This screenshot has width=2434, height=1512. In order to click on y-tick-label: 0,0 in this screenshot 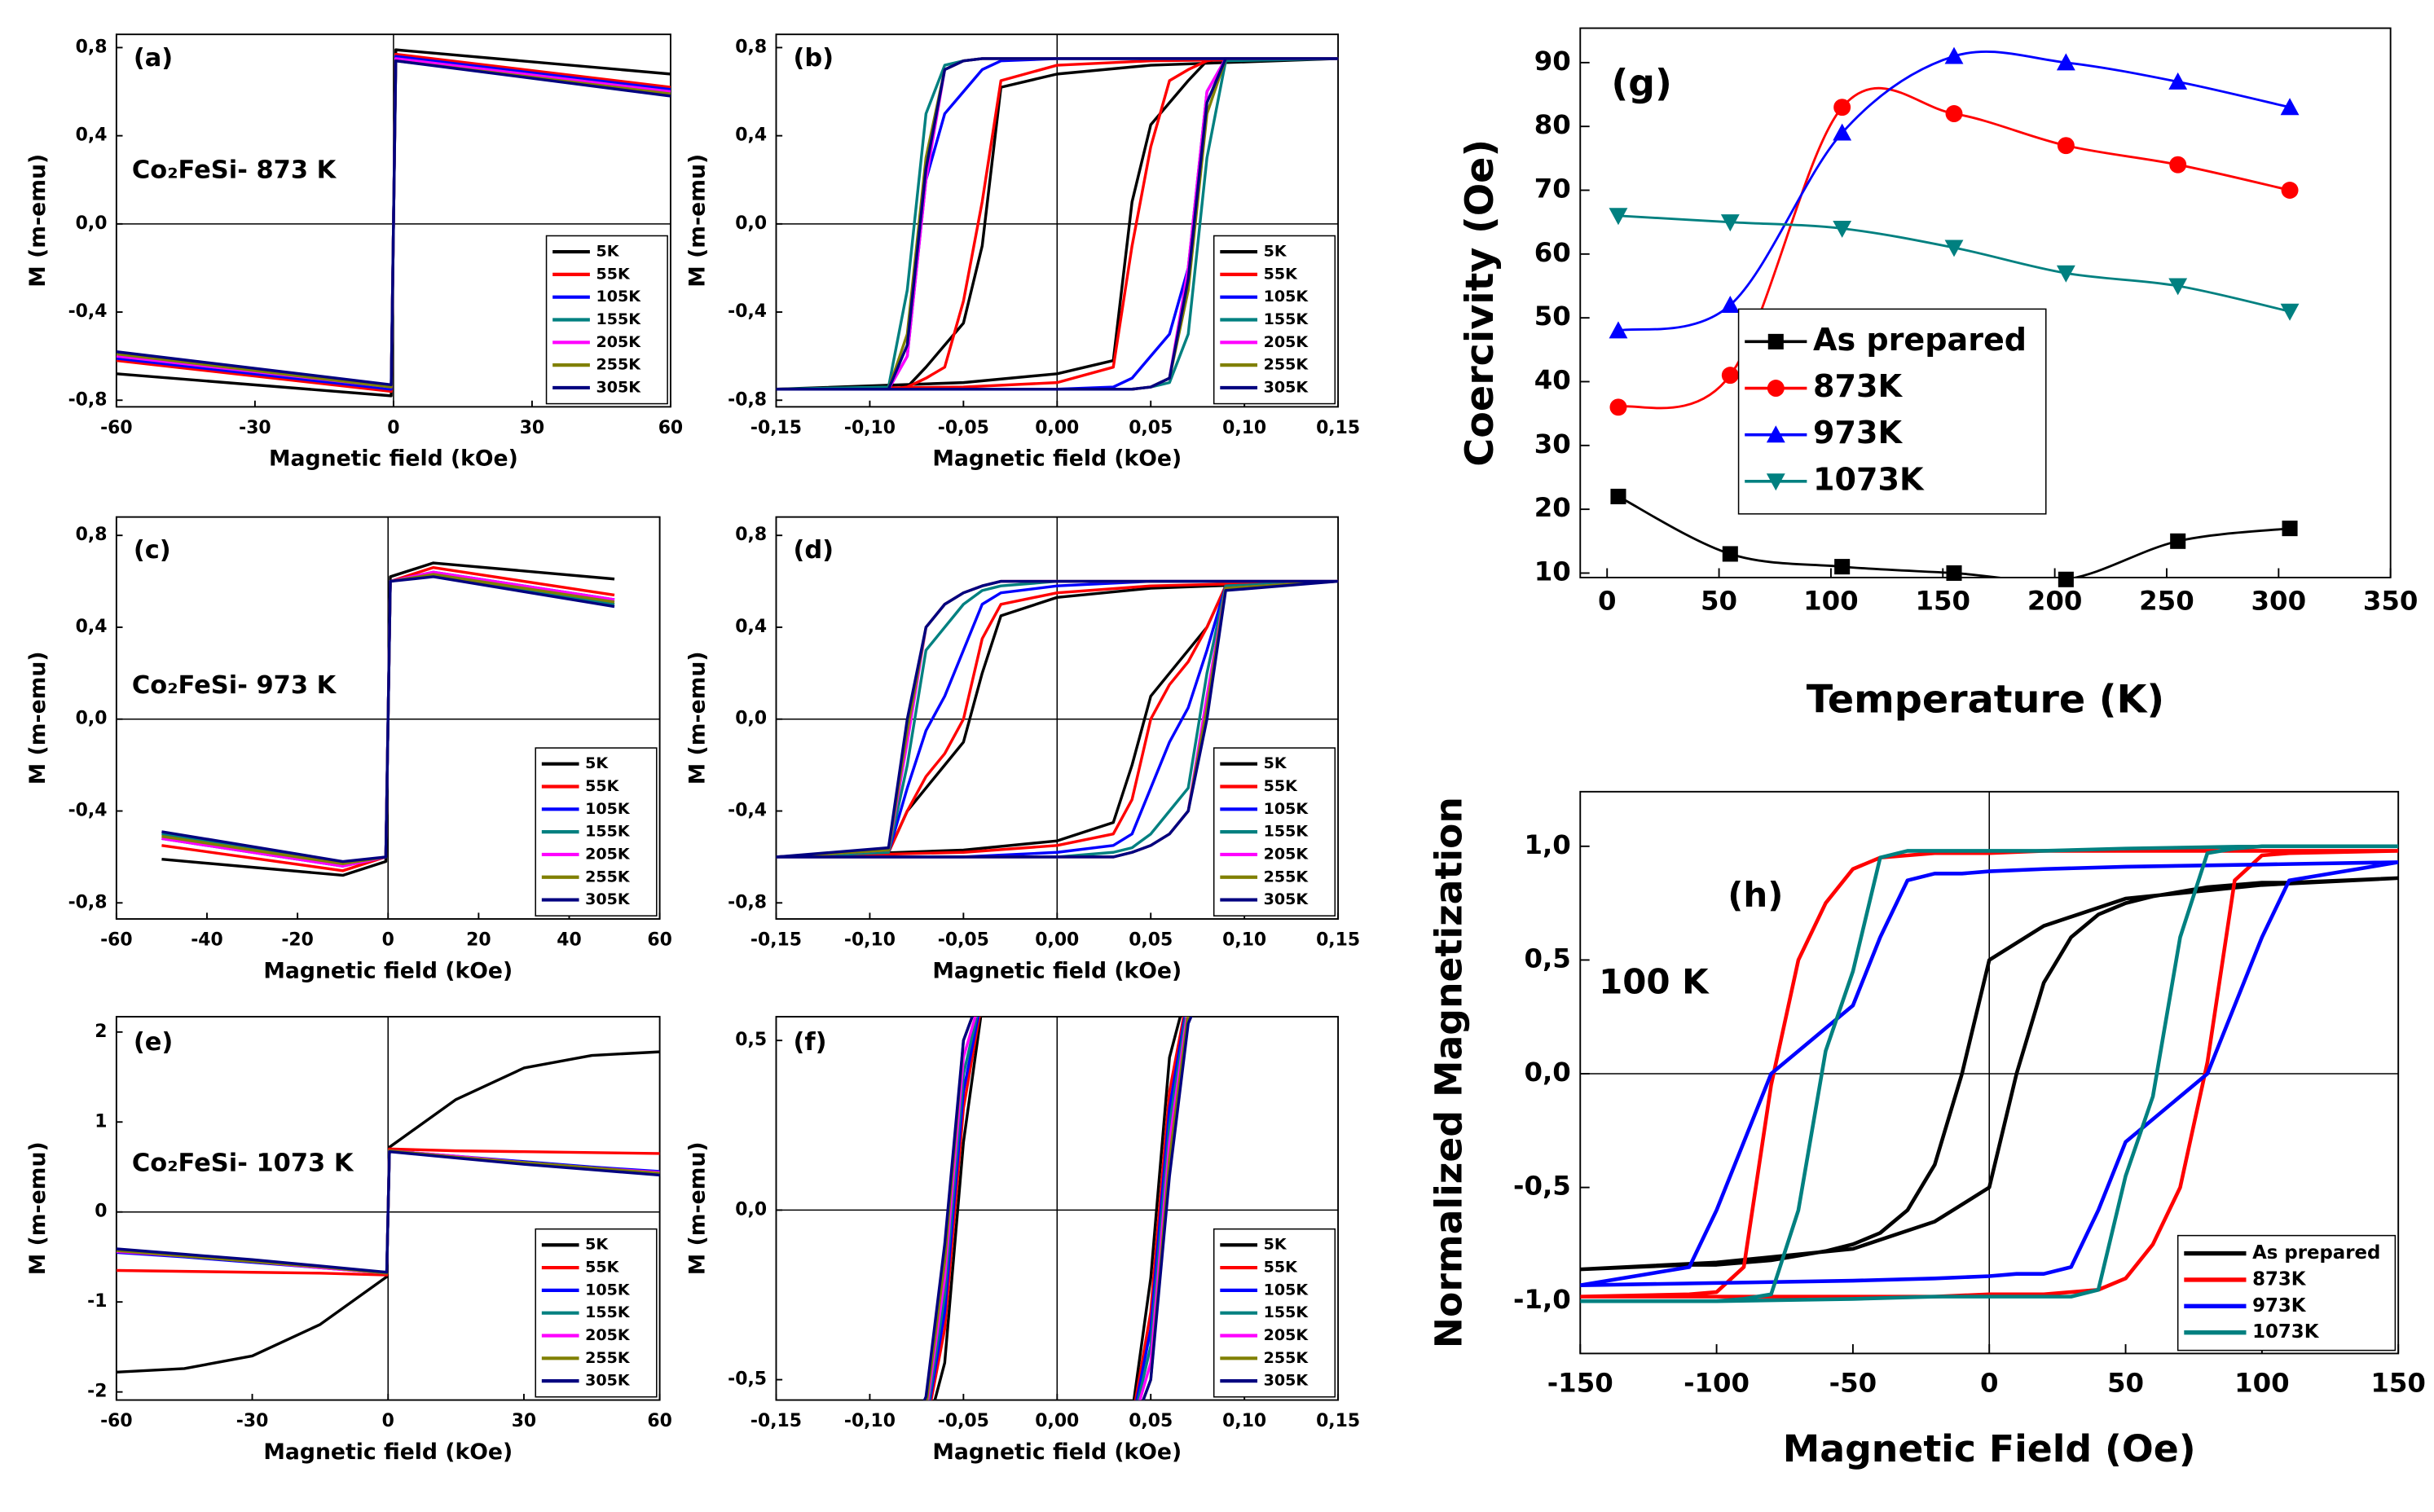, I will do `click(92, 223)`.